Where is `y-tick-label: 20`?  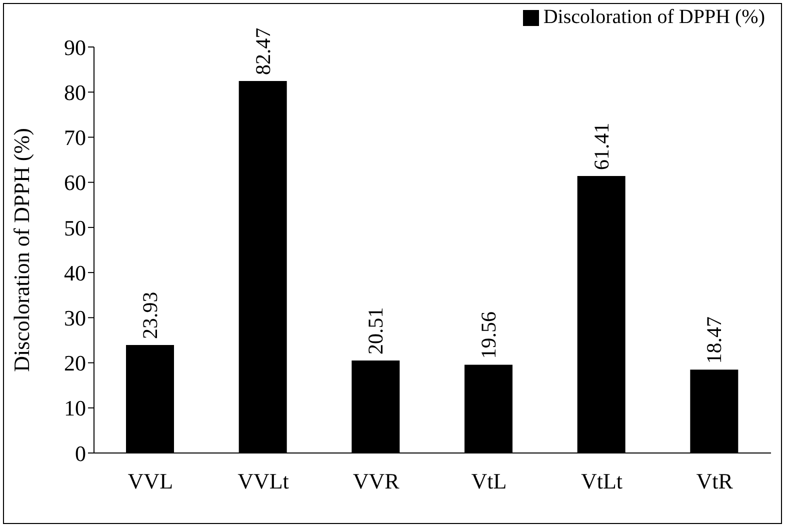
y-tick-label: 20 is located at coordinates (75, 363).